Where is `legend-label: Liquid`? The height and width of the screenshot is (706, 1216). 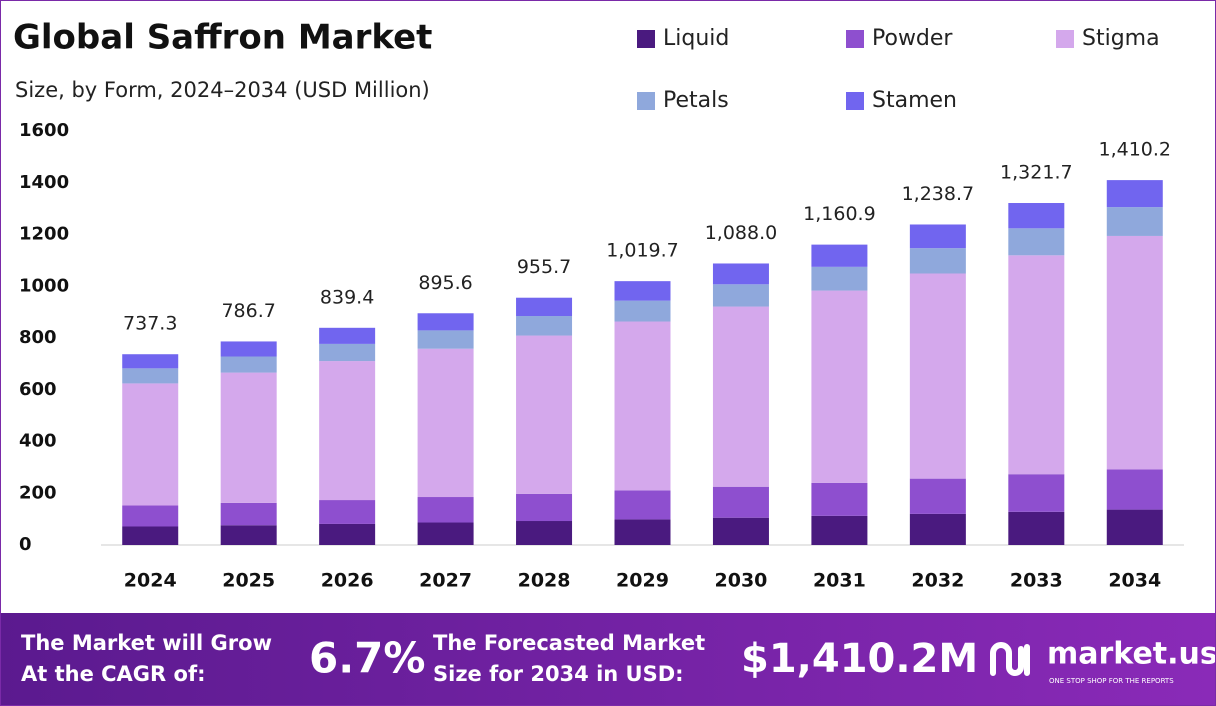
legend-label: Liquid is located at coordinates (696, 38).